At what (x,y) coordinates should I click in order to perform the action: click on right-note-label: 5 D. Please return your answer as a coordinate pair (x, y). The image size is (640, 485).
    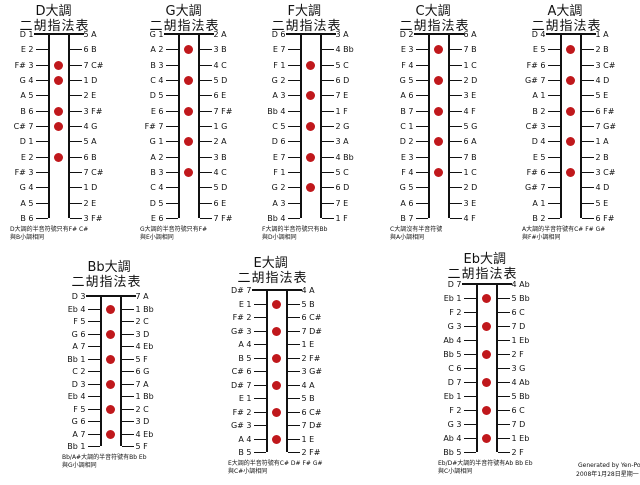
    Looking at the image, I should click on (220, 80).